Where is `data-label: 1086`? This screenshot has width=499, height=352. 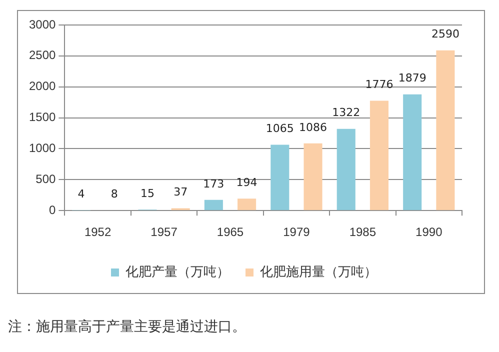
data-label: 1086 is located at coordinates (313, 127).